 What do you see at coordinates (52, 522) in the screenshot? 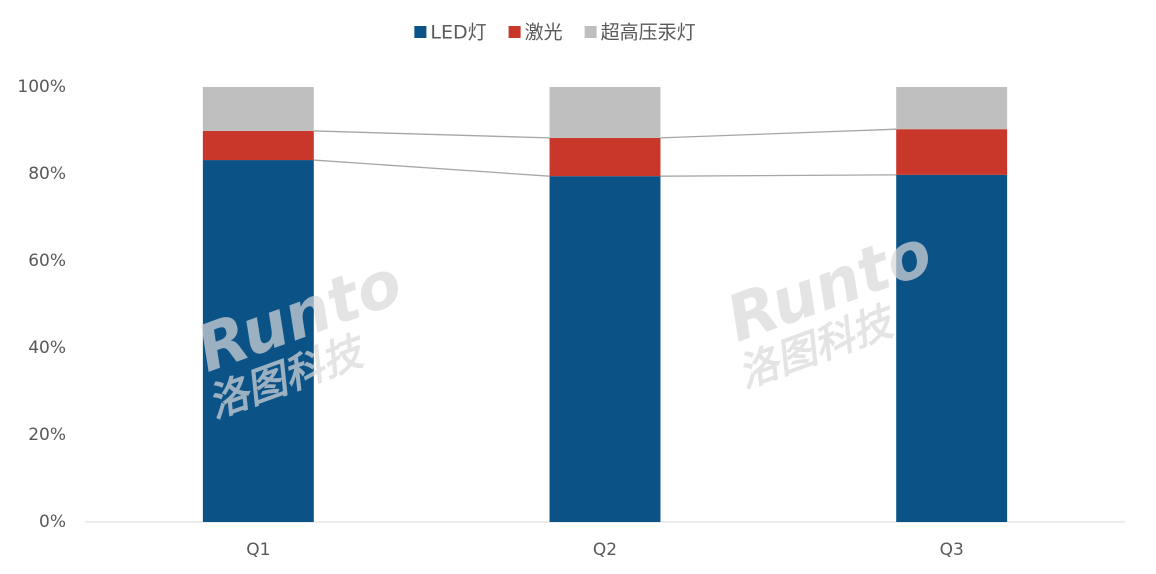
I see `y-tick-label: 0%` at bounding box center [52, 522].